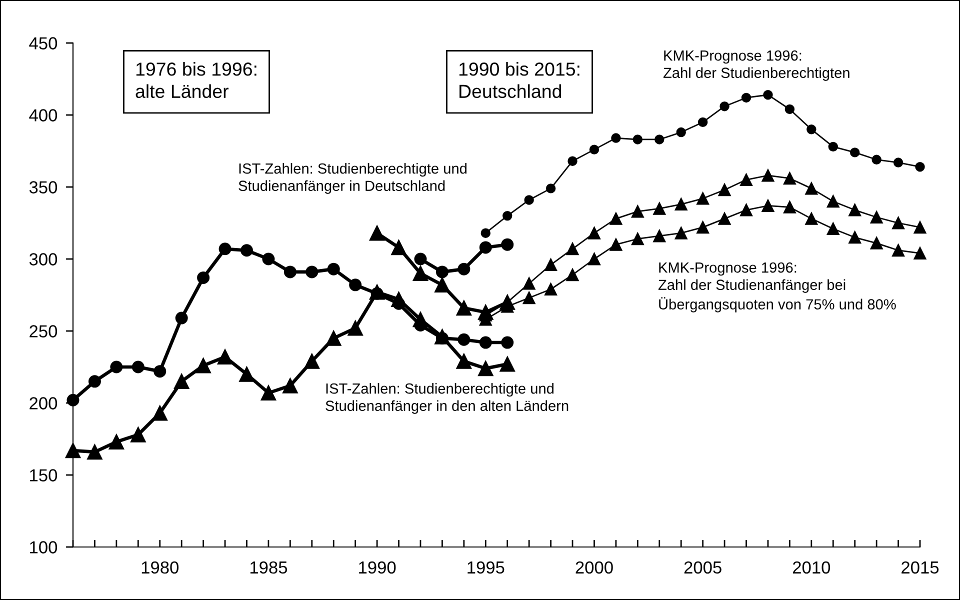 The image size is (960, 600). I want to click on y-tick-label: 250, so click(44, 331).